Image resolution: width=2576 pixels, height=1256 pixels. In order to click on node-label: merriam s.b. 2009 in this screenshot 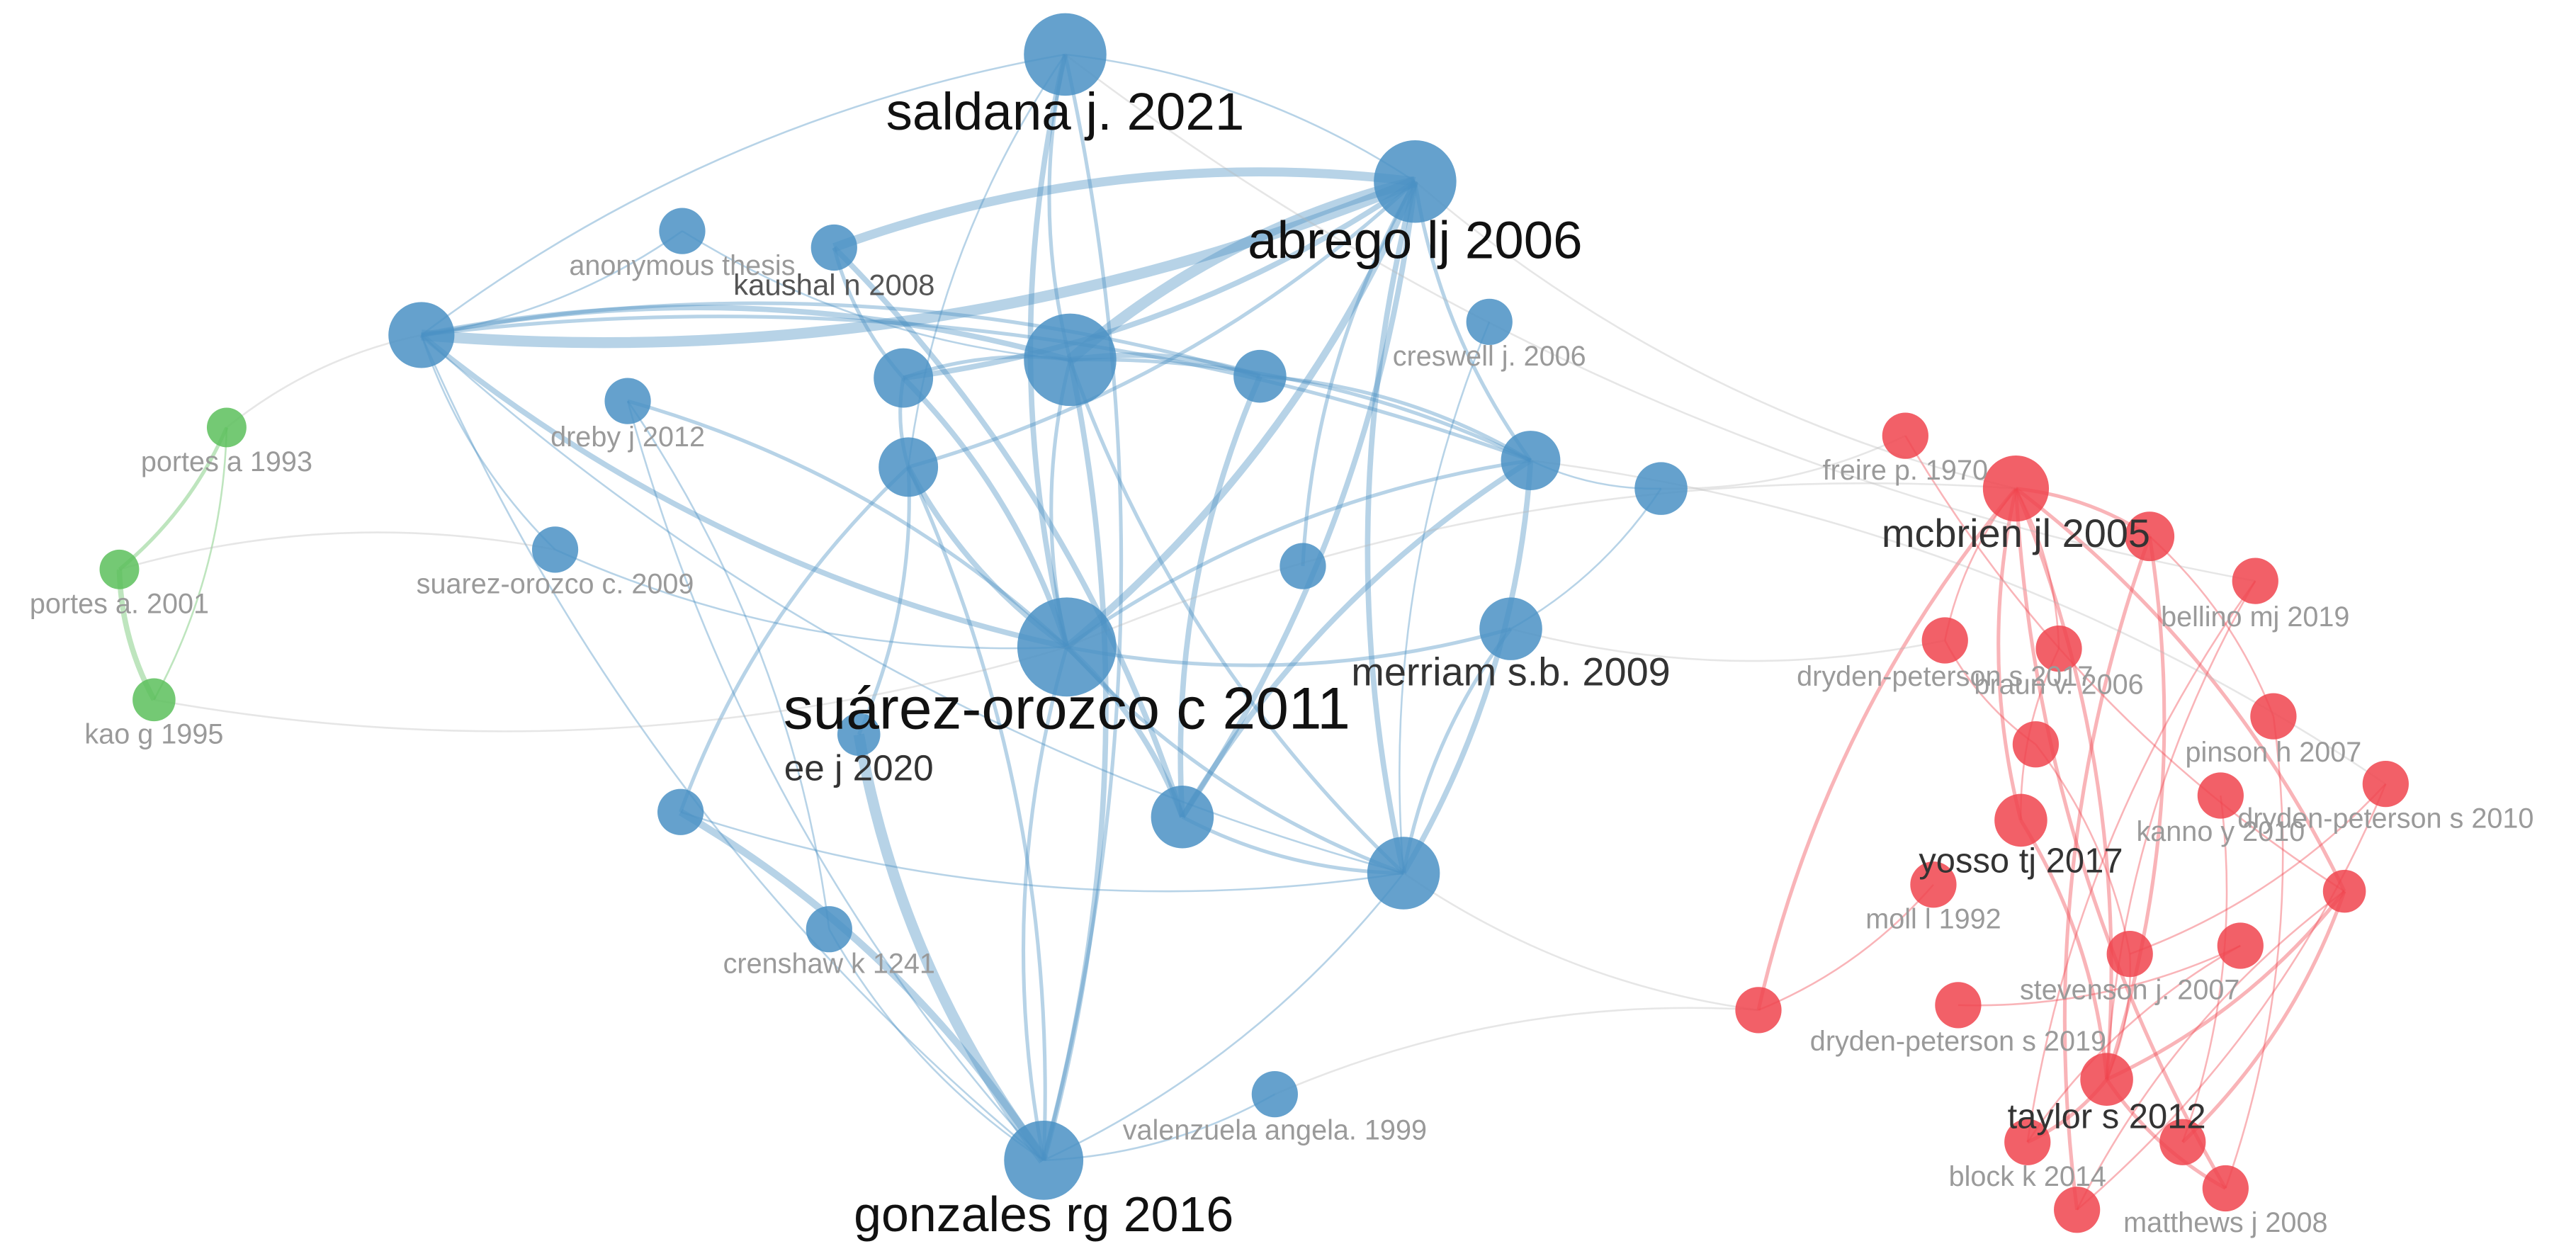, I will do `click(1511, 672)`.